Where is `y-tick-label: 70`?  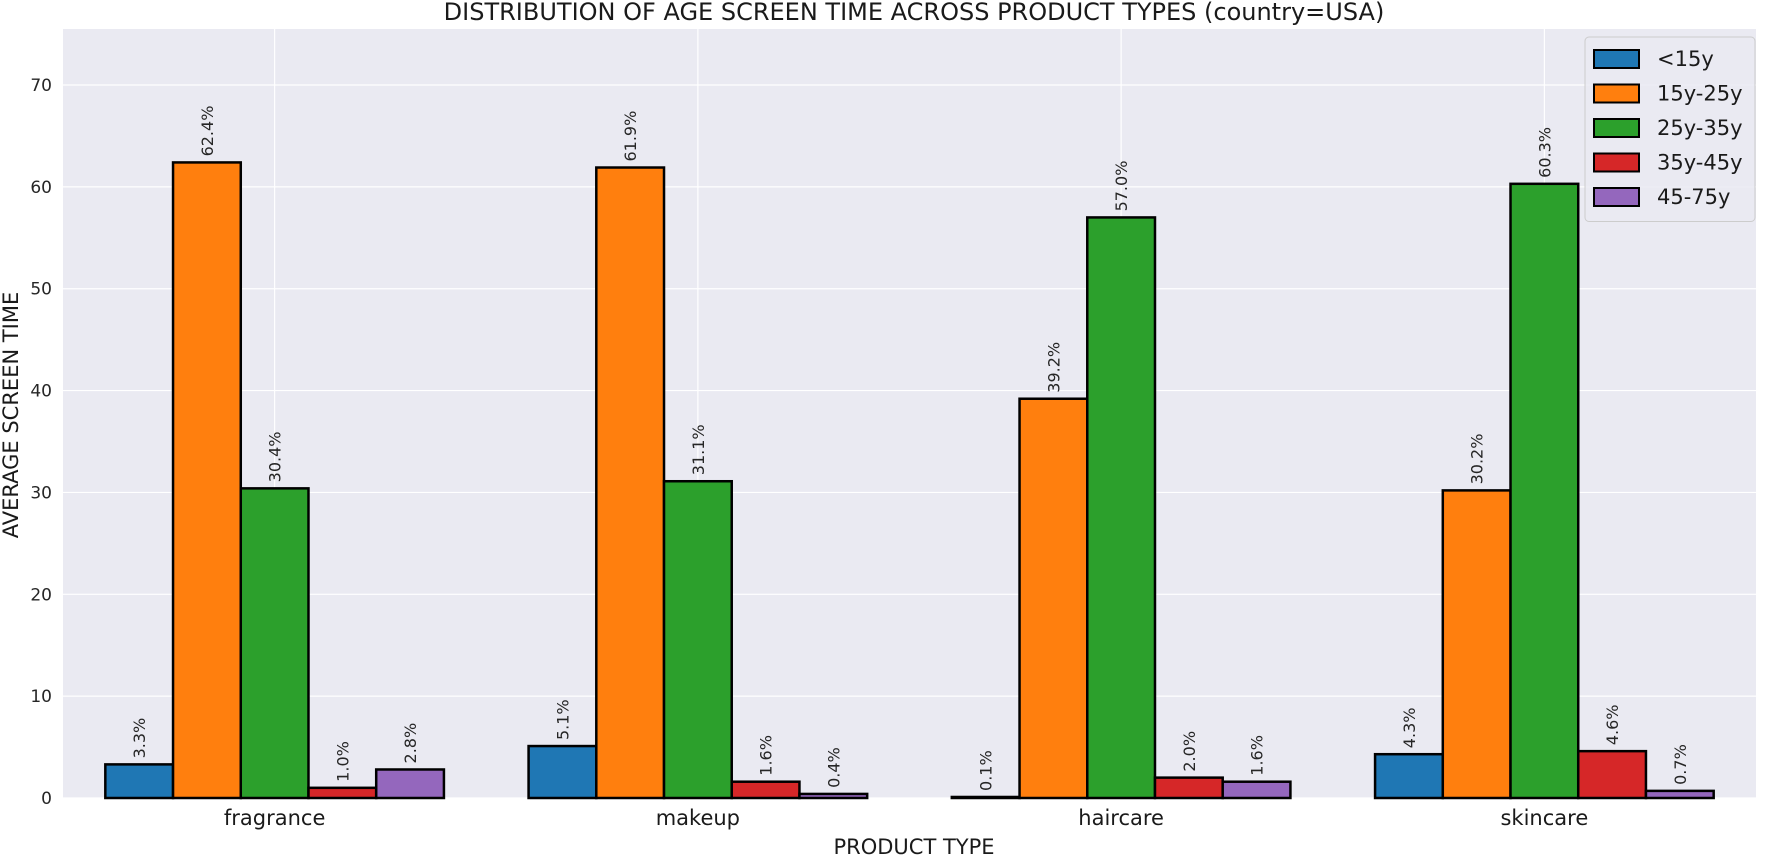 y-tick-label: 70 is located at coordinates (41, 86).